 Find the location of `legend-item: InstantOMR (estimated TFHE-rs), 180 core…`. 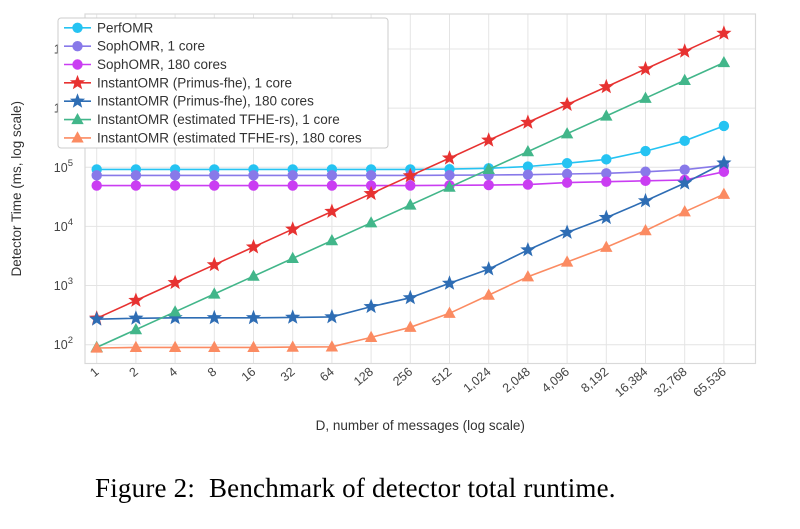

legend-item: InstantOMR (estimated TFHE-rs), 180 core… is located at coordinates (213, 137).